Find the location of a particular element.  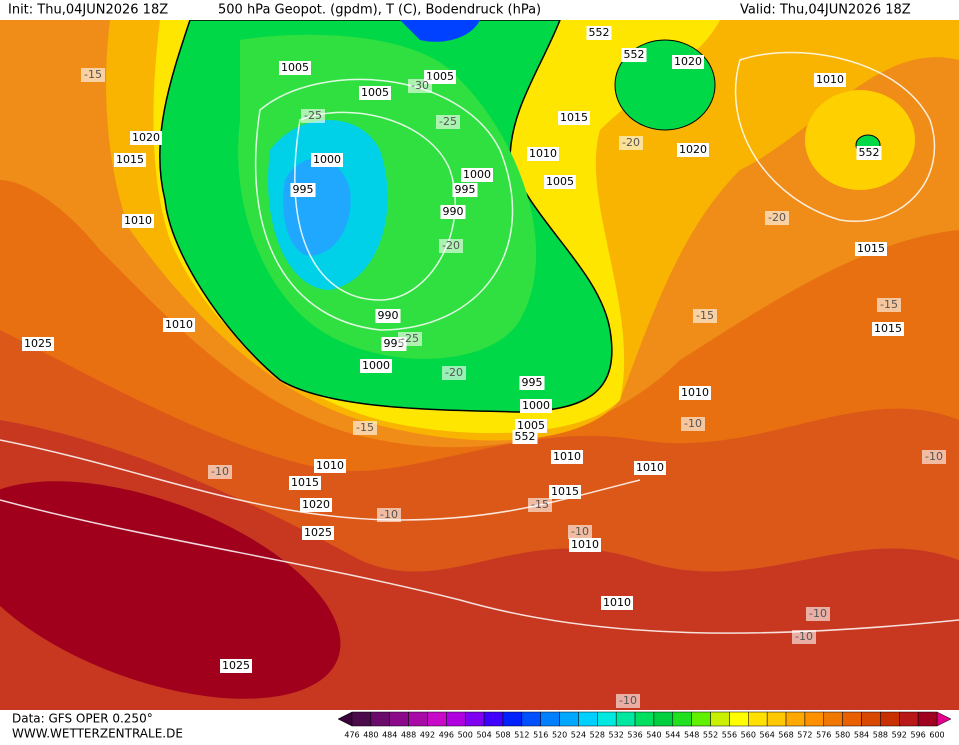

scale-label: 528 is located at coordinates (597, 735).